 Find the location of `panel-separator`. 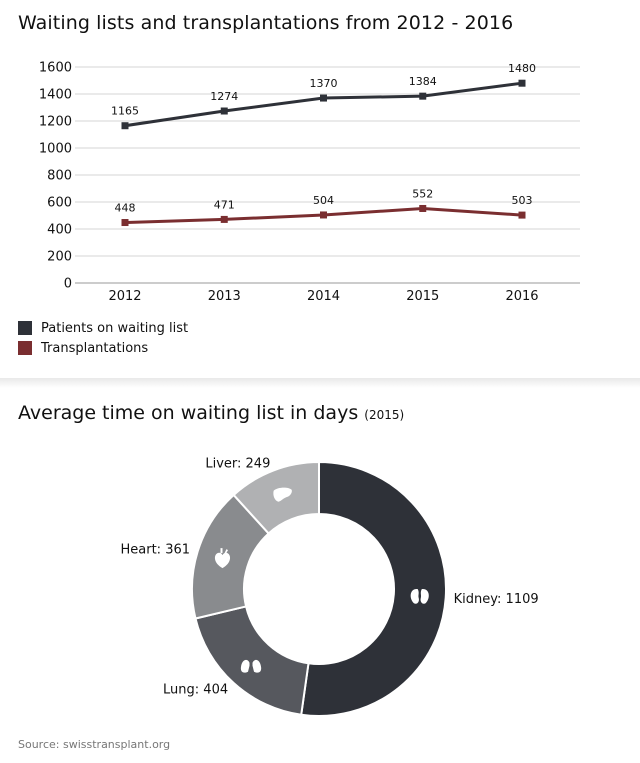

panel-separator is located at coordinates (320, 383).